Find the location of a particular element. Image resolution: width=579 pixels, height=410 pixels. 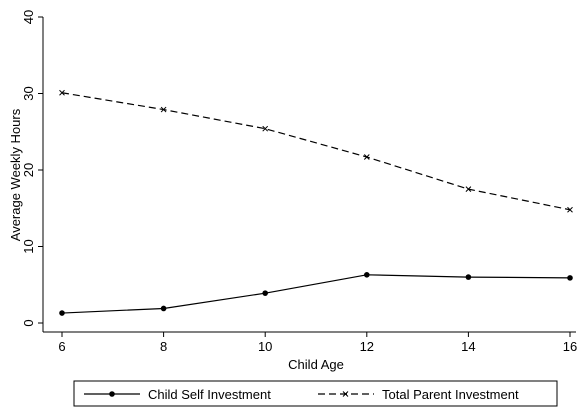

x-axis-title: Child Age is located at coordinates (316, 364).